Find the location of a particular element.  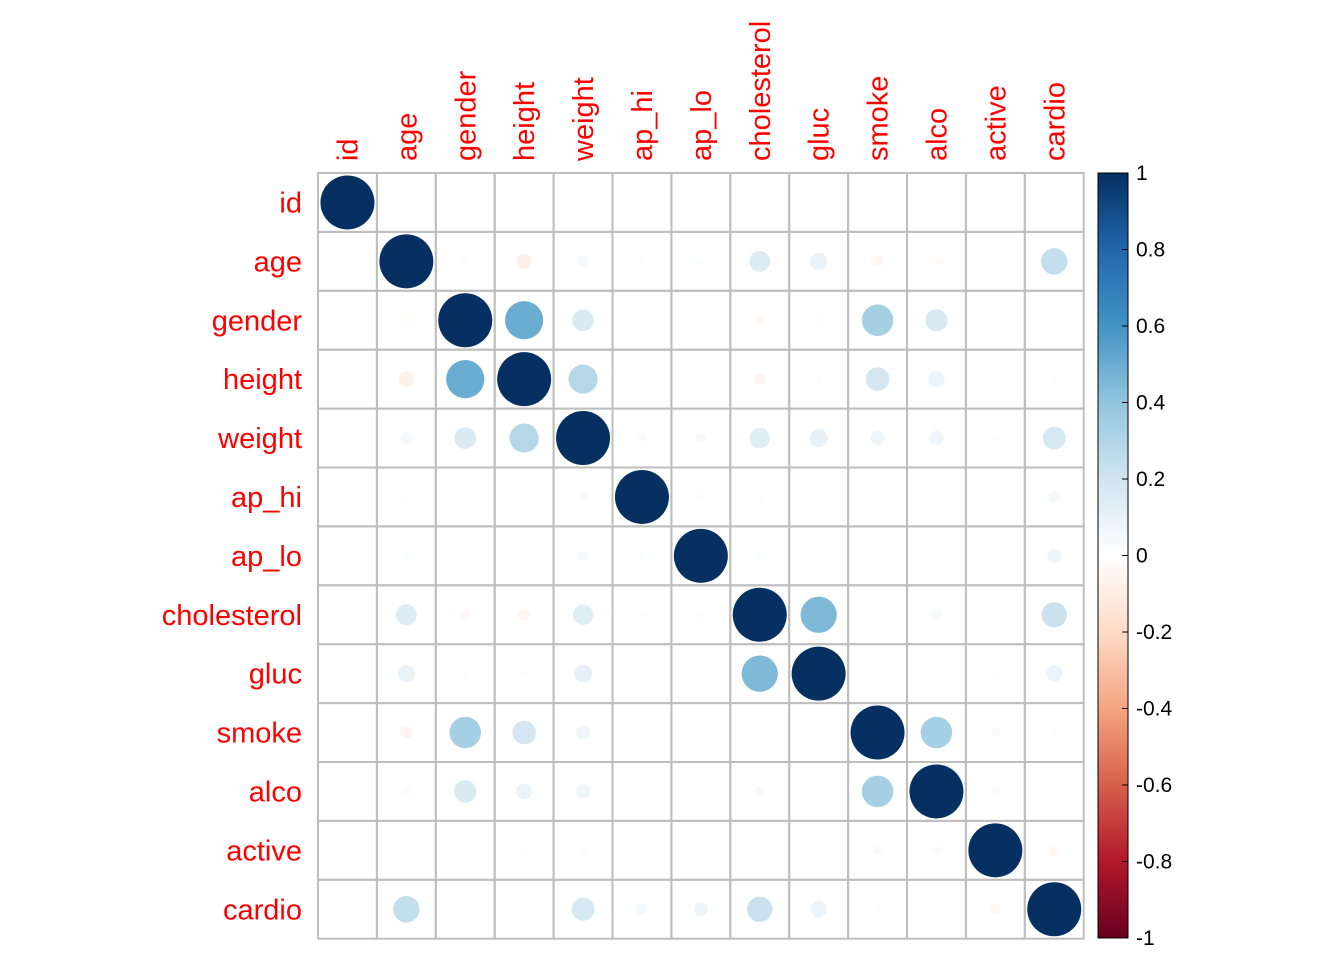

colorbar-legend: 1 0.8 0.6 0.4 0.2 0 -0.2 -0.4 -0.6 -0.8 -1 is located at coordinates (1135, 556).